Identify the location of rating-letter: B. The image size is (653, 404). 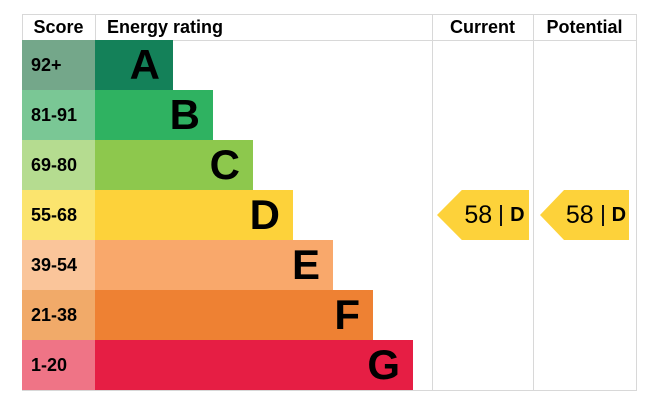
(184, 114).